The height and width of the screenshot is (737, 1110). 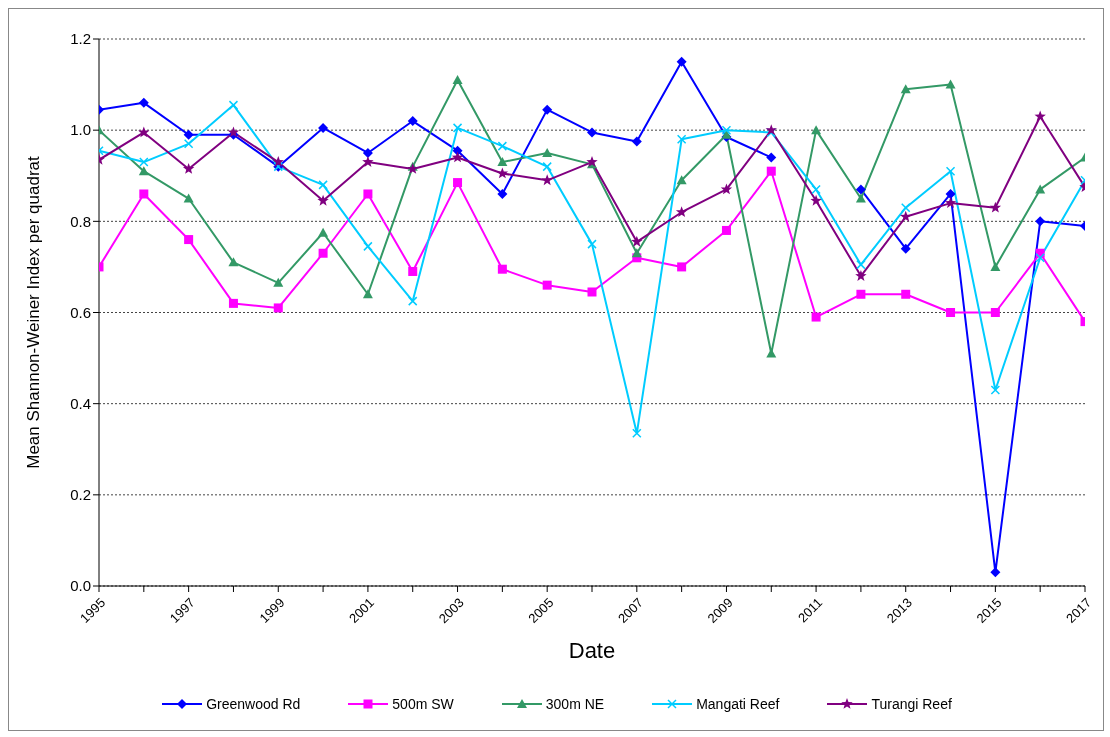 I want to click on legend-label: Turangi Reef, so click(x=911, y=704).